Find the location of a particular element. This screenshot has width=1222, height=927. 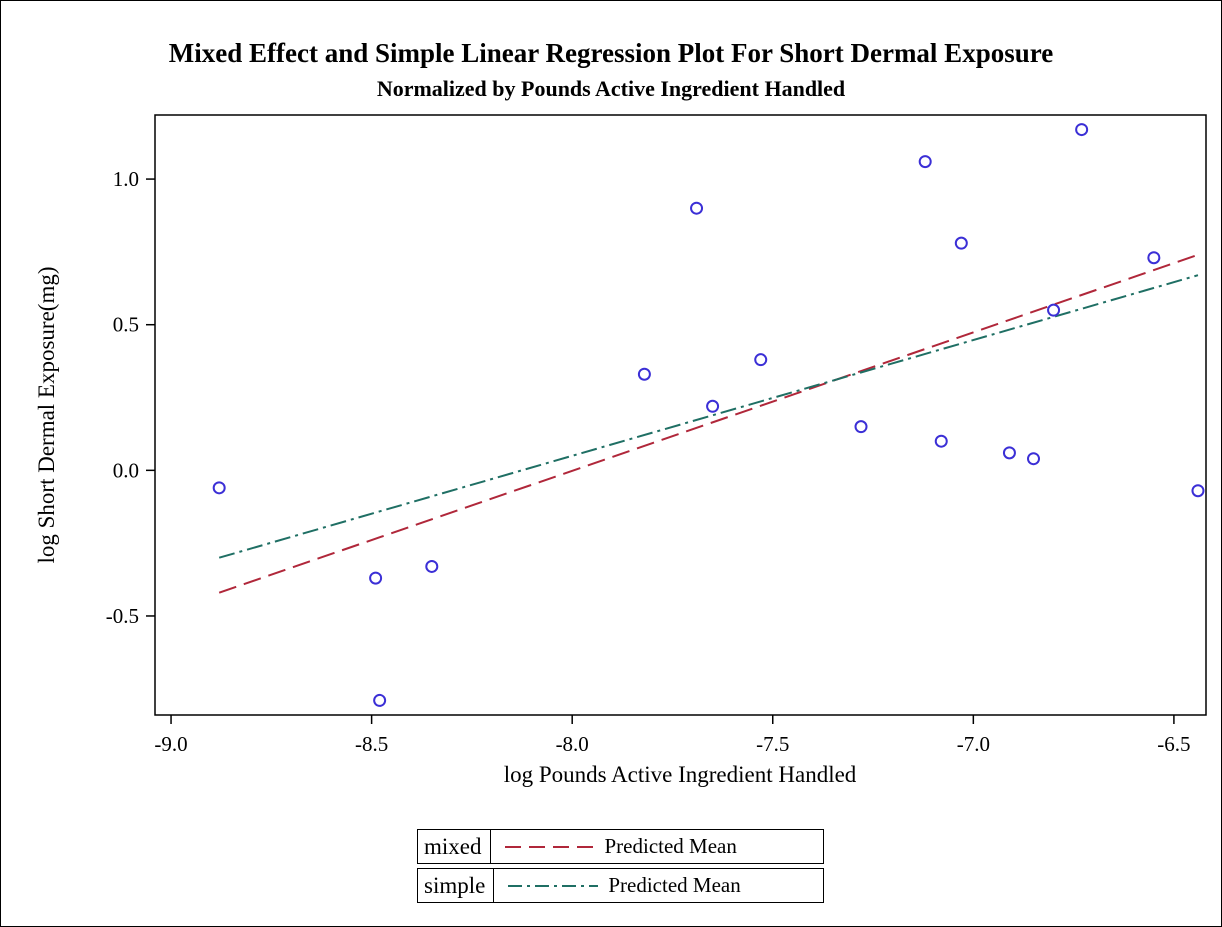

x-tick-label: -9.0 is located at coordinates (170, 744).